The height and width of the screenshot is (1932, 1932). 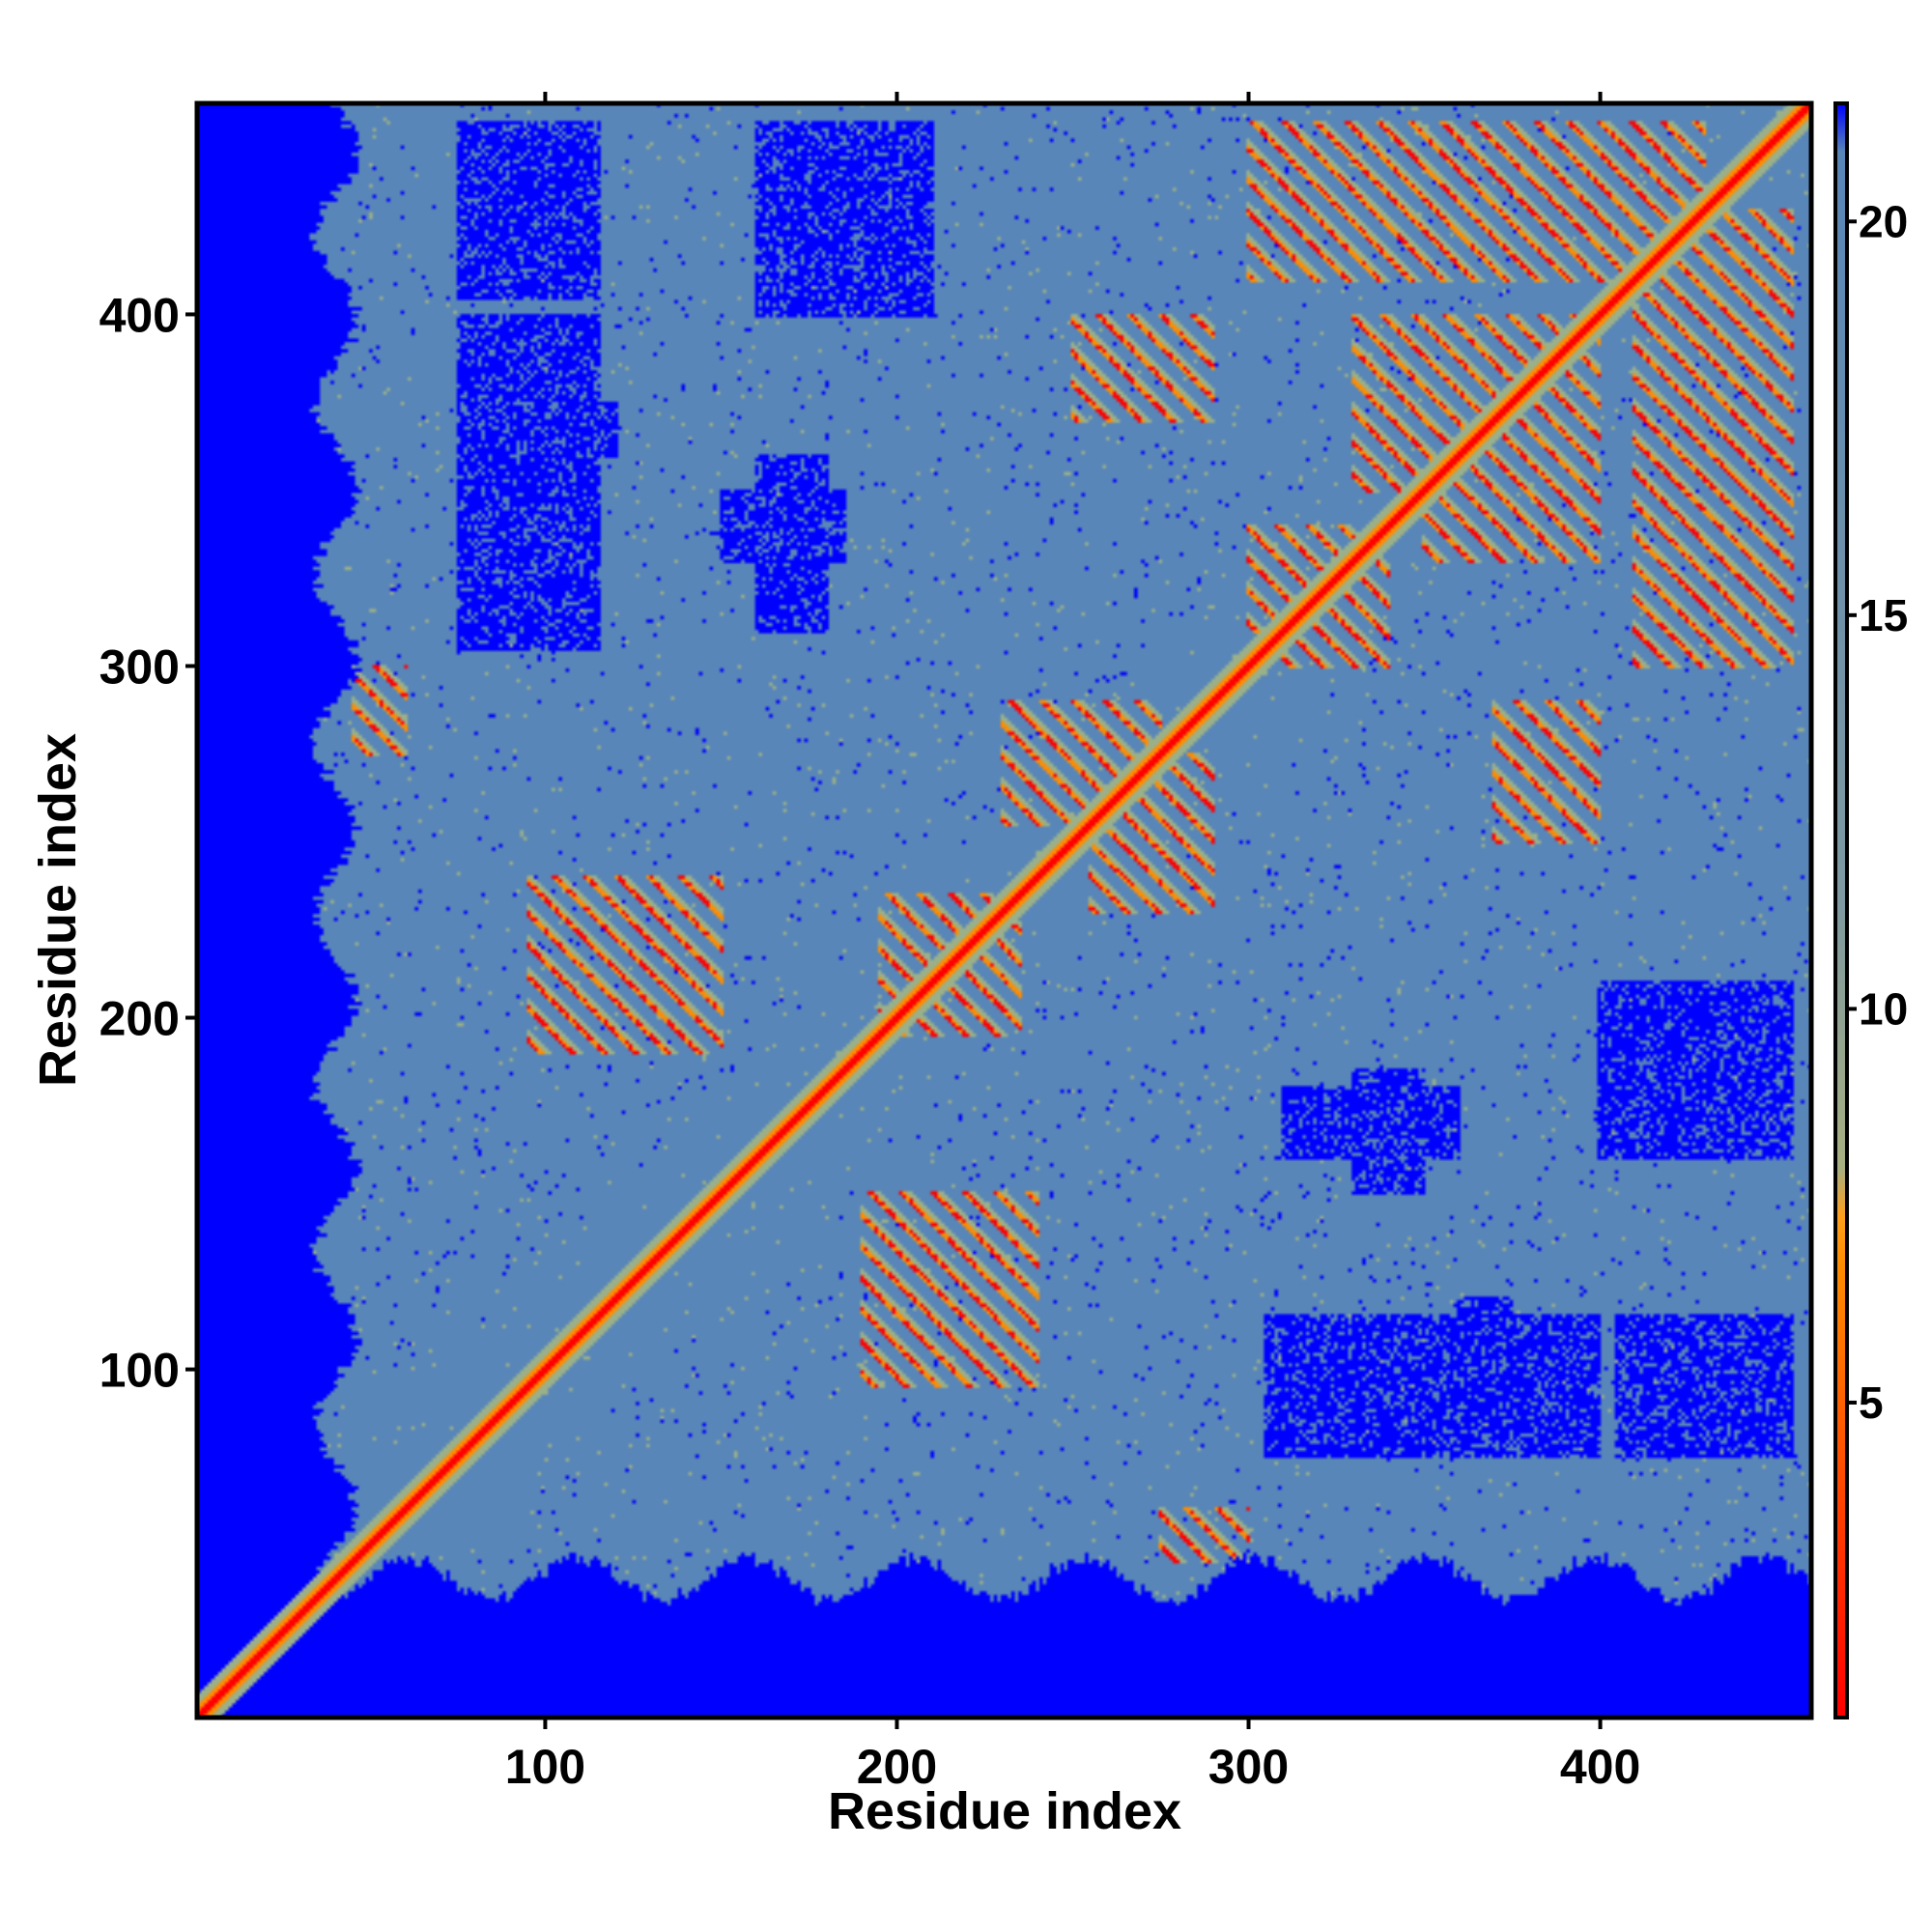 What do you see at coordinates (148, 843) in the screenshot?
I see `y-axis-ticks: 100 200 300 400` at bounding box center [148, 843].